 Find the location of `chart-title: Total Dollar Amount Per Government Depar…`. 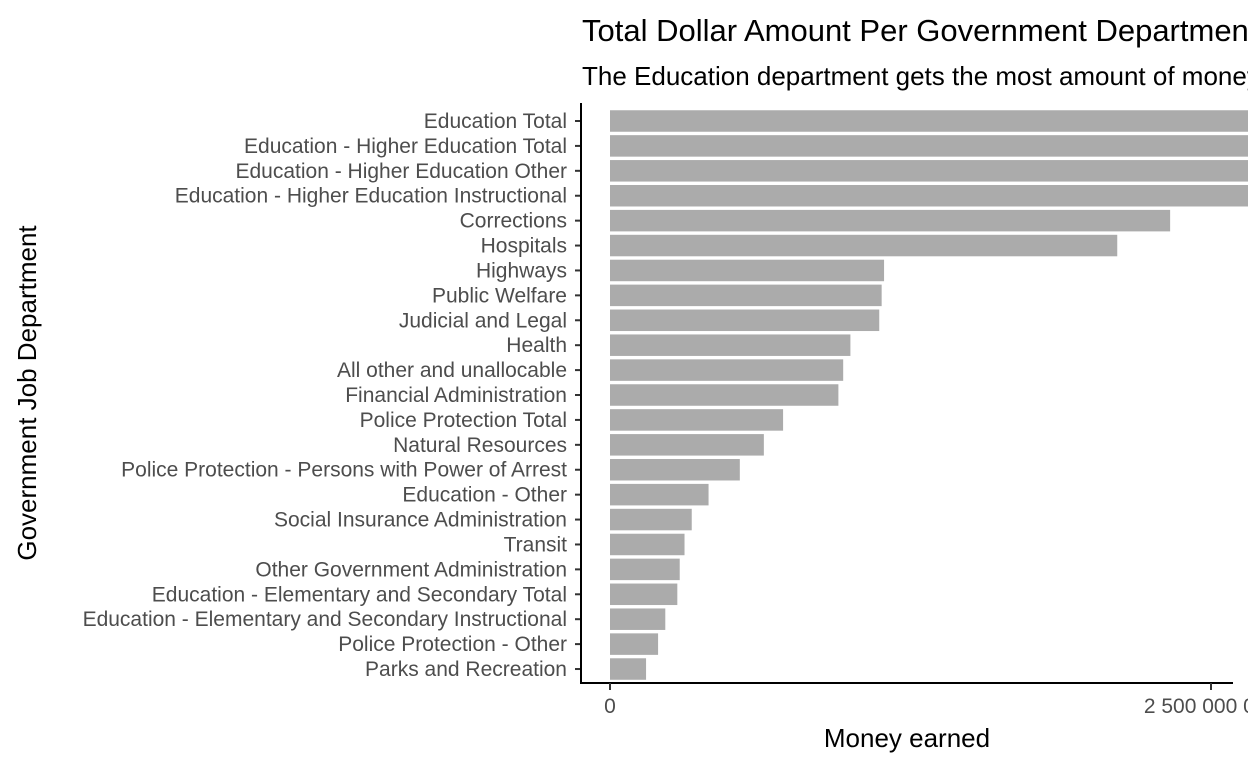

chart-title: Total Dollar Amount Per Government Depar… is located at coordinates (915, 30).